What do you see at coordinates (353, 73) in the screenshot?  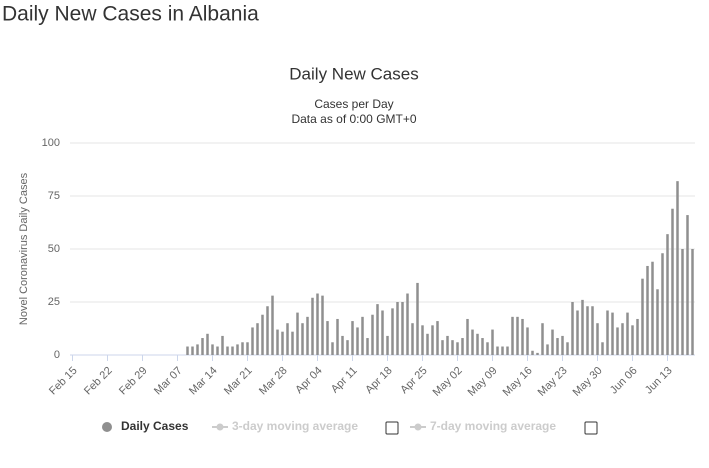 I see `chart-title: Daily New Cases` at bounding box center [353, 73].